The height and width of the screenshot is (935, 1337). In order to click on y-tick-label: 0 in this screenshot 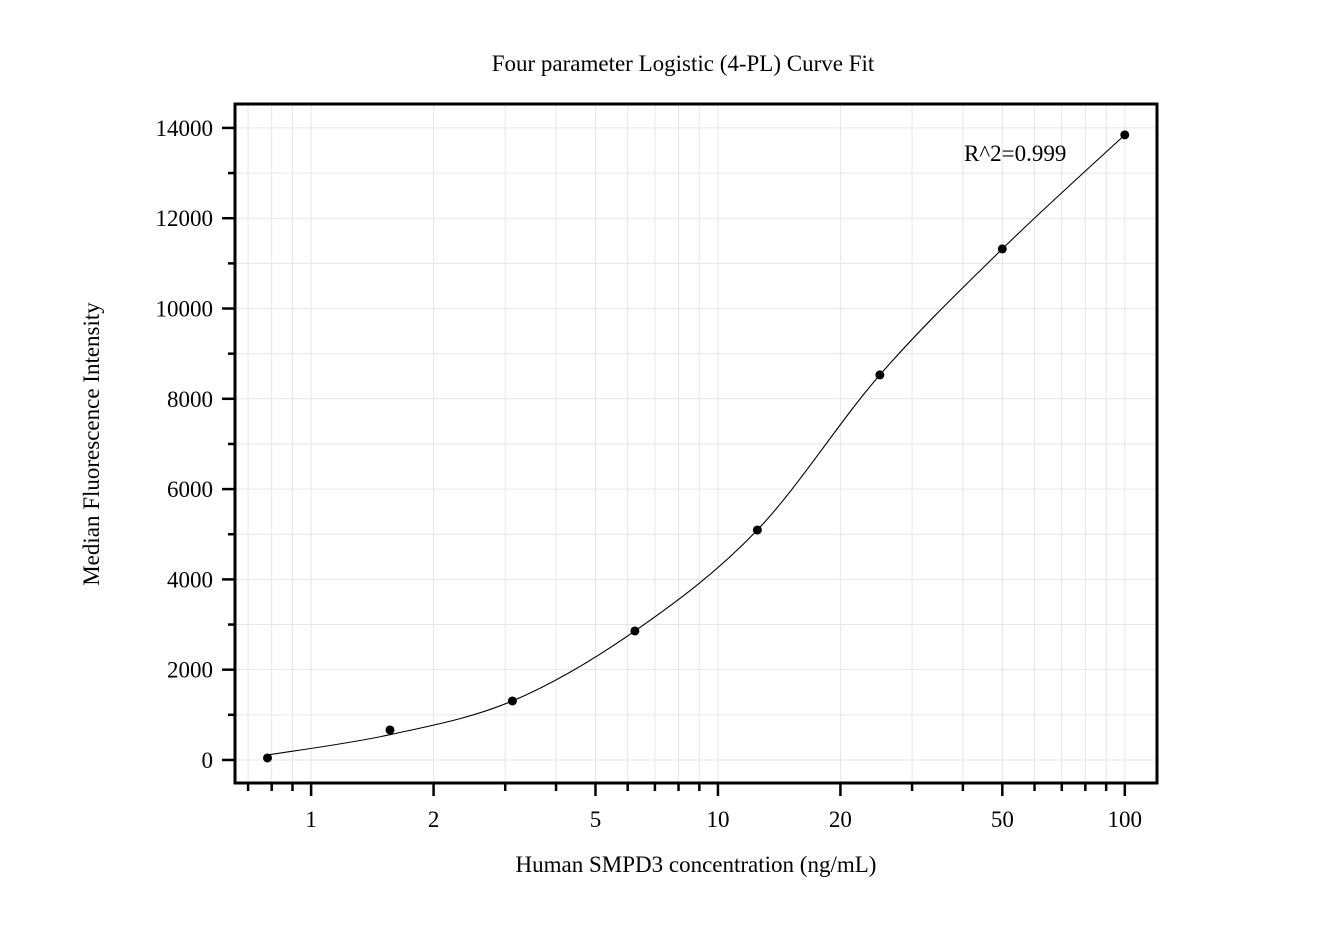, I will do `click(208, 760)`.